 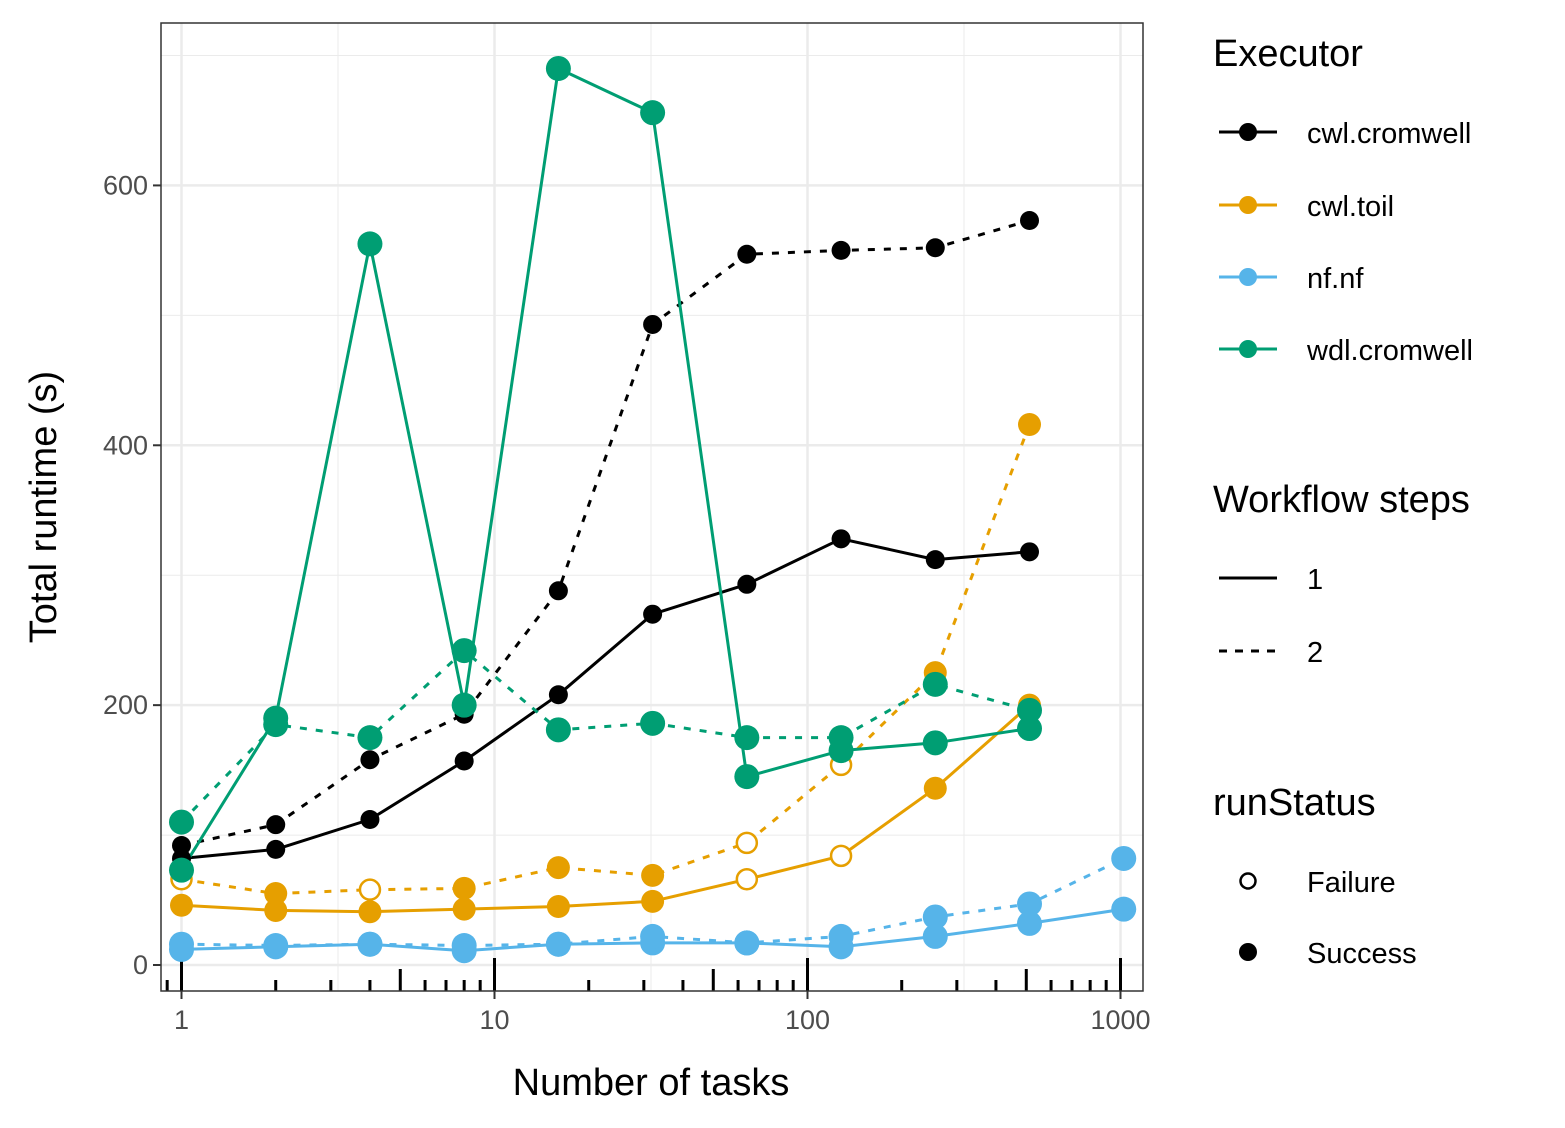 What do you see at coordinates (1271, 653) in the screenshot?
I see `legend-steps-key-2: 2` at bounding box center [1271, 653].